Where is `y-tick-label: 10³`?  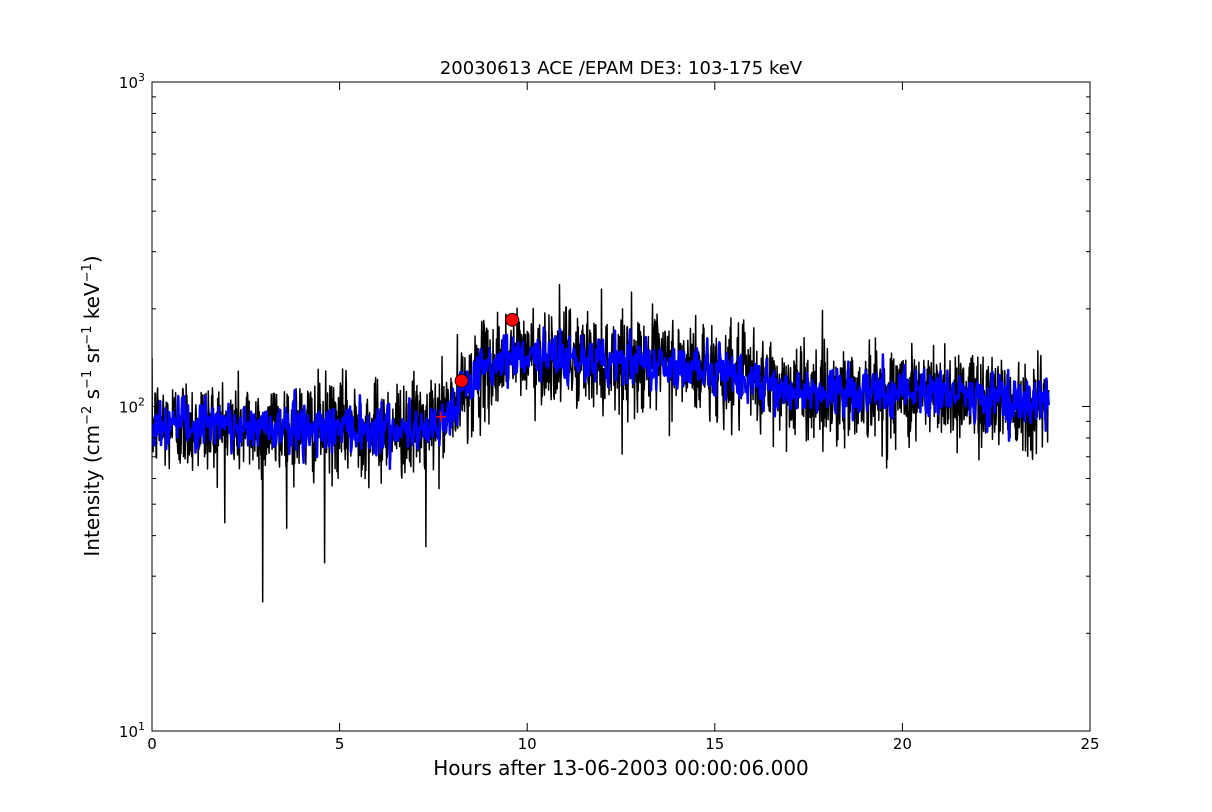
y-tick-label: 10³ is located at coordinates (132, 81).